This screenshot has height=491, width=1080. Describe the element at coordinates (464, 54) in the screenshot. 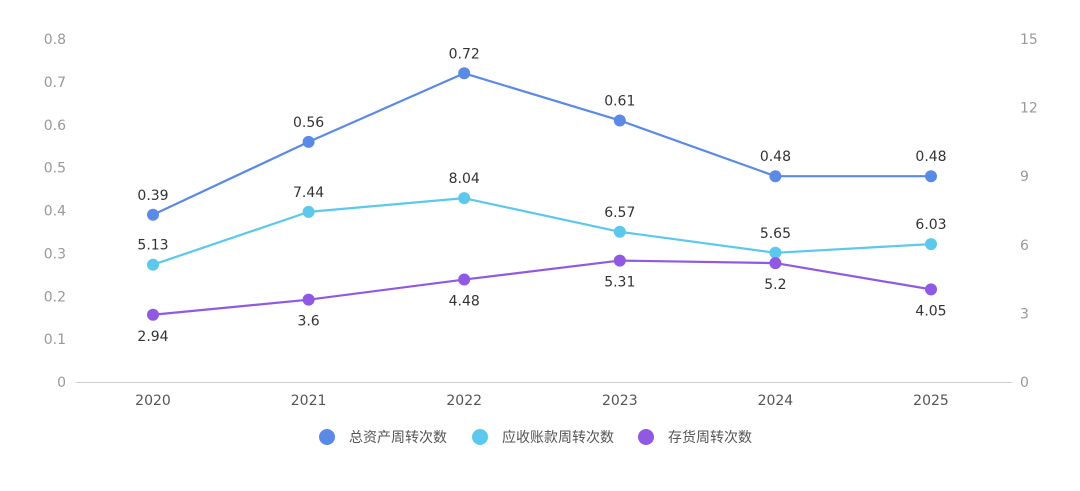

I see `data-label: 0.72` at that location.